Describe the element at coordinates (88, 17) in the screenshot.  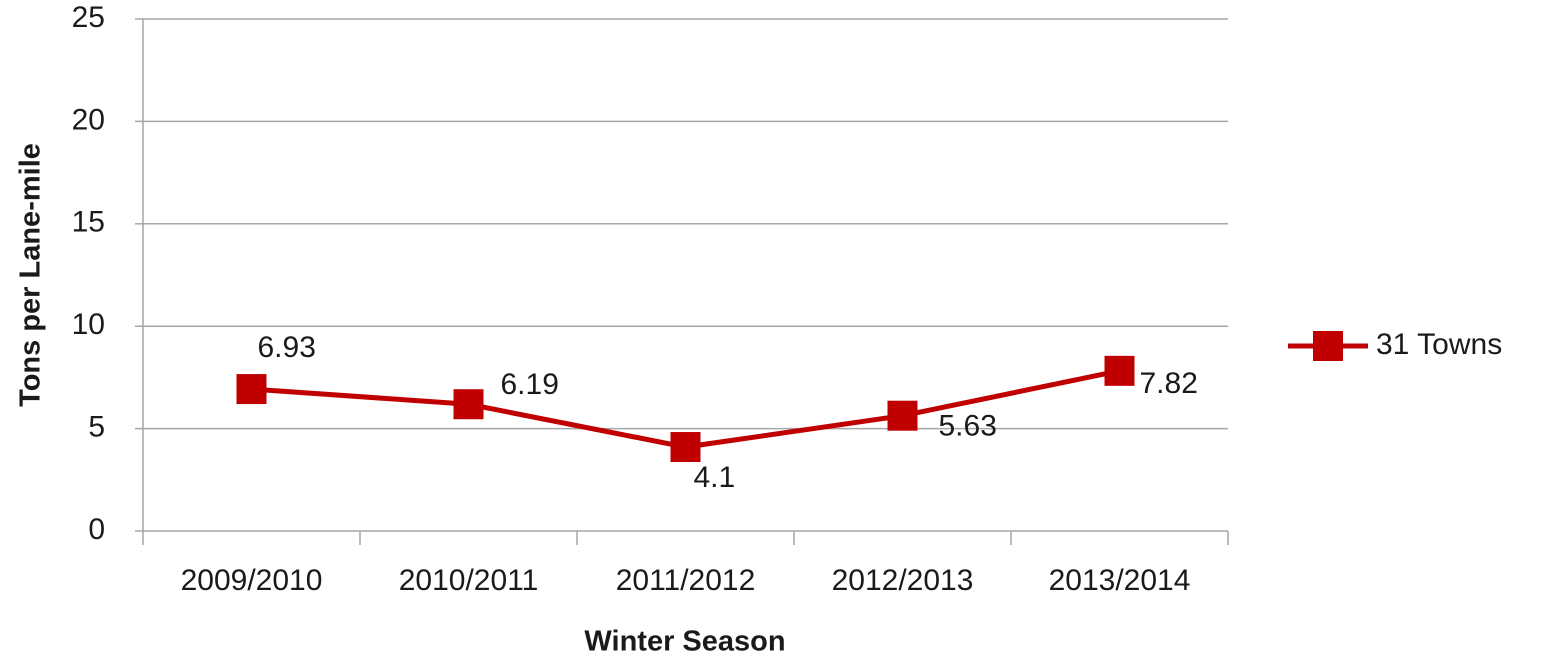
I see `y-tick-label: 25` at that location.